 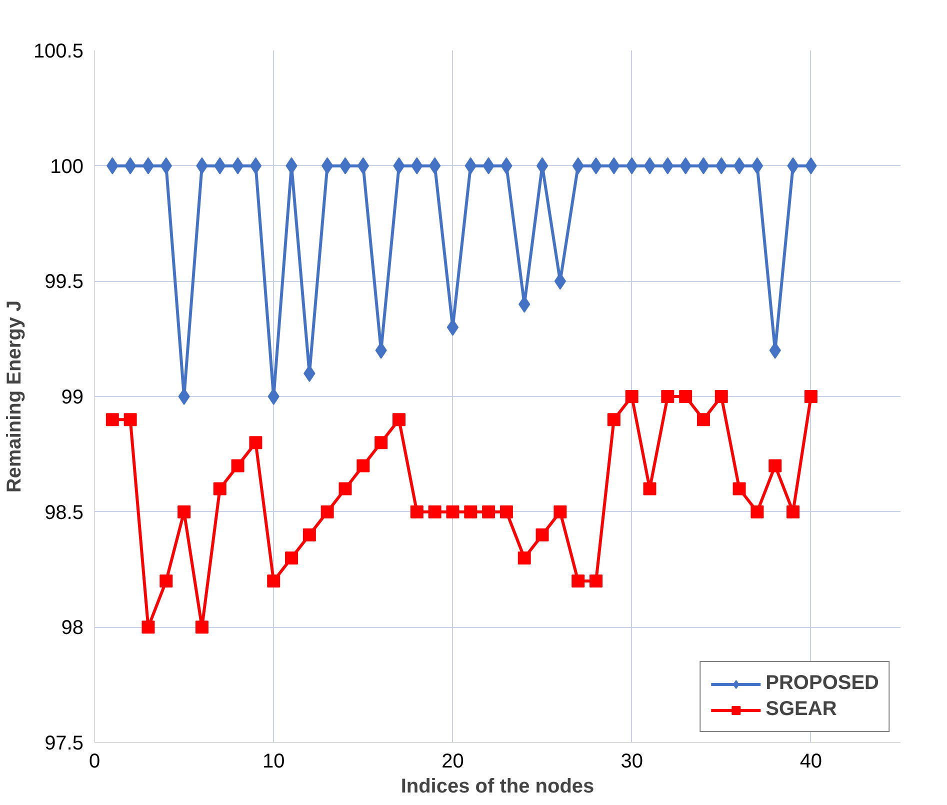 What do you see at coordinates (14, 396) in the screenshot?
I see `y-axis-title: Remaining Energy J` at bounding box center [14, 396].